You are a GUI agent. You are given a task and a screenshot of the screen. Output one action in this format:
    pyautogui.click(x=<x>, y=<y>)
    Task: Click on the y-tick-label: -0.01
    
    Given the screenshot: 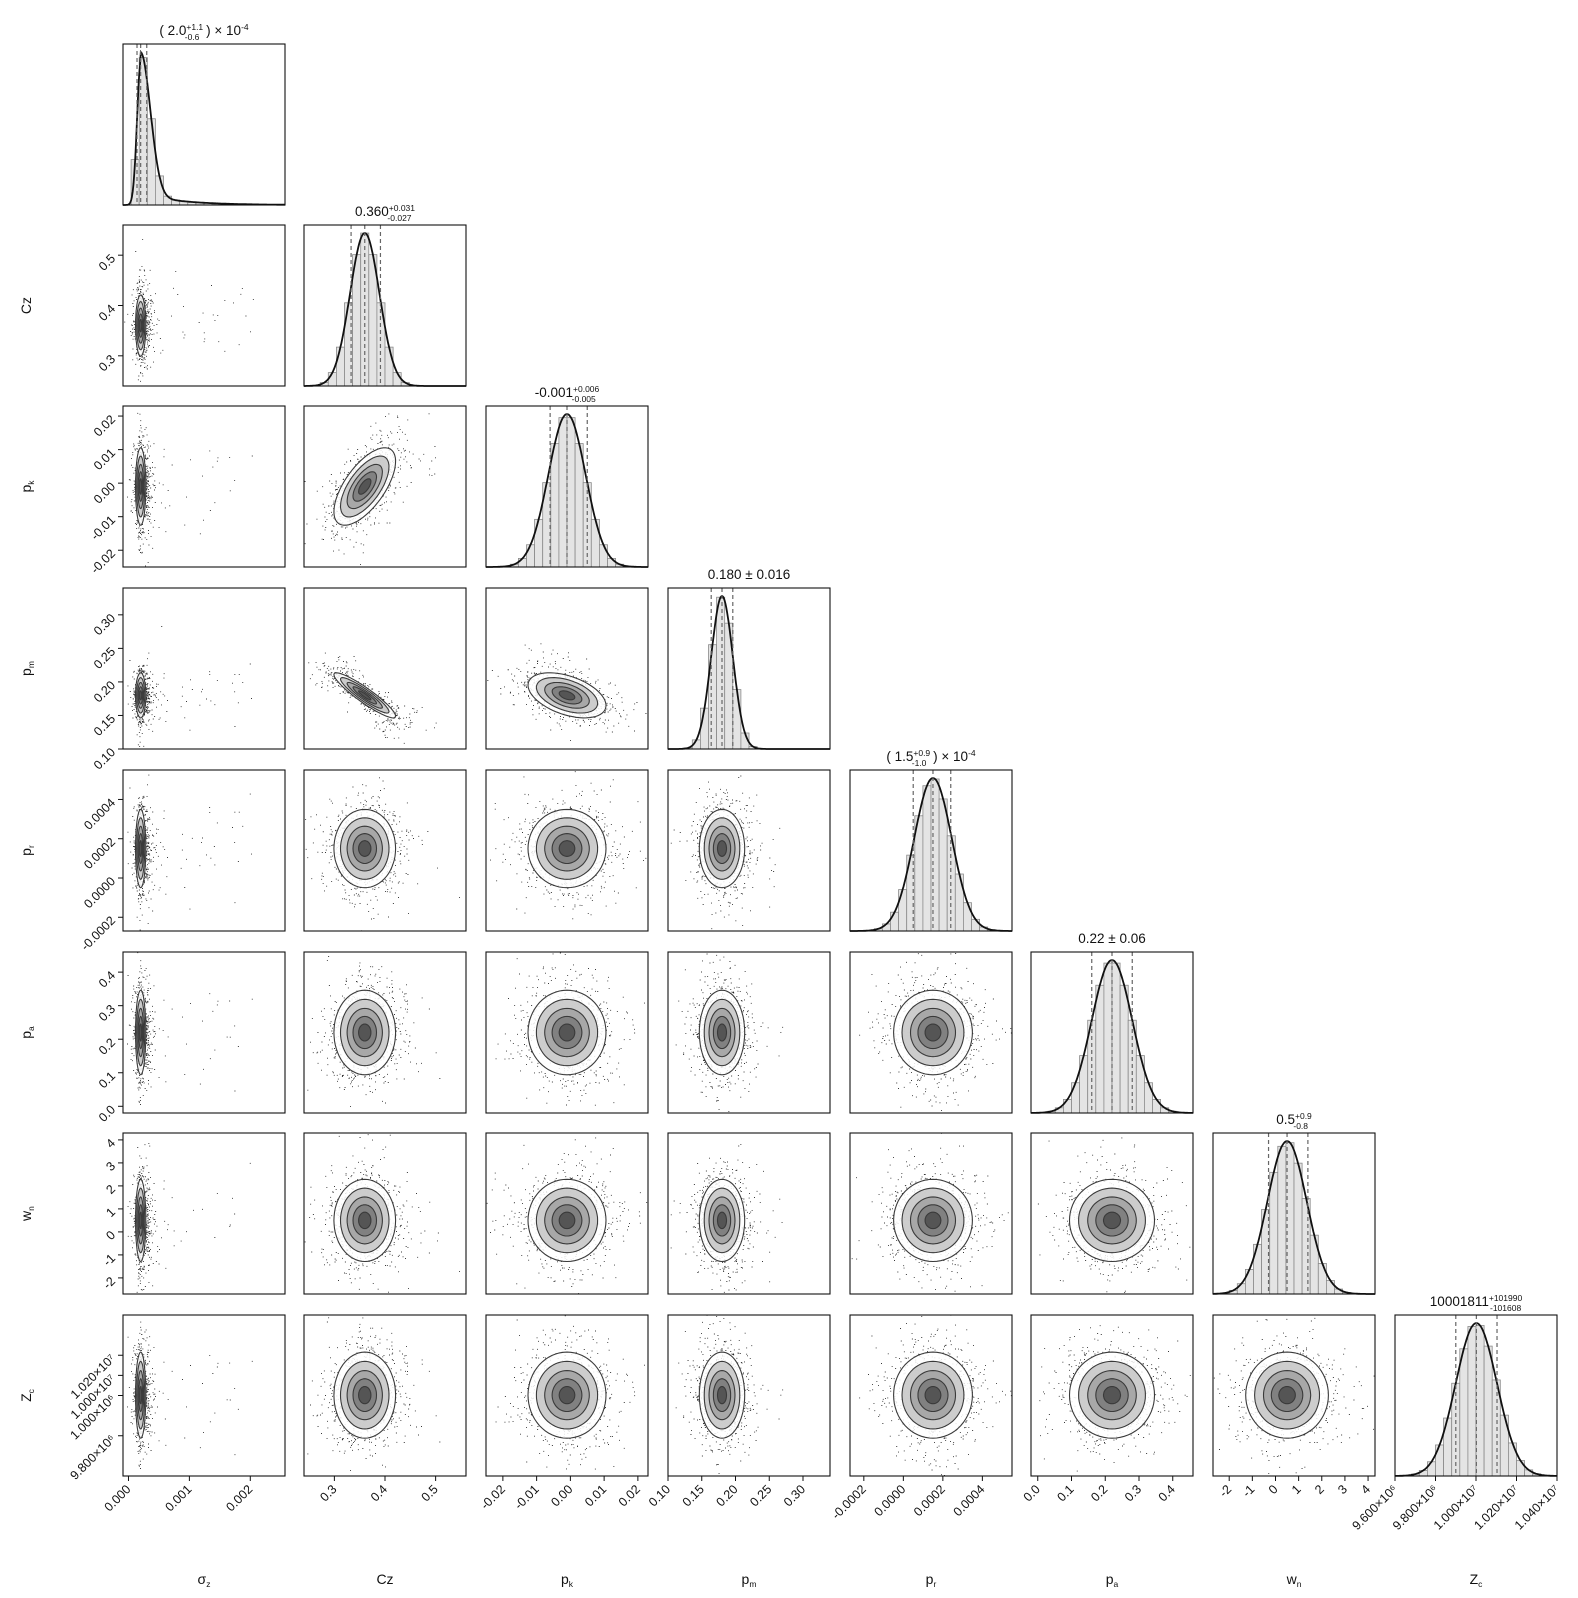 What is the action you would take?
    pyautogui.click(x=103, y=528)
    